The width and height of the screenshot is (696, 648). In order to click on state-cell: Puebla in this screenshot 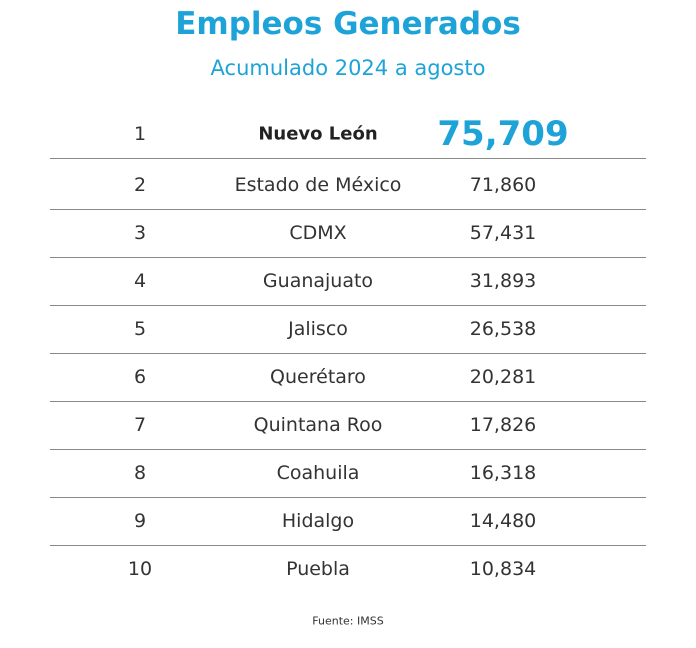, I will do `click(318, 569)`.